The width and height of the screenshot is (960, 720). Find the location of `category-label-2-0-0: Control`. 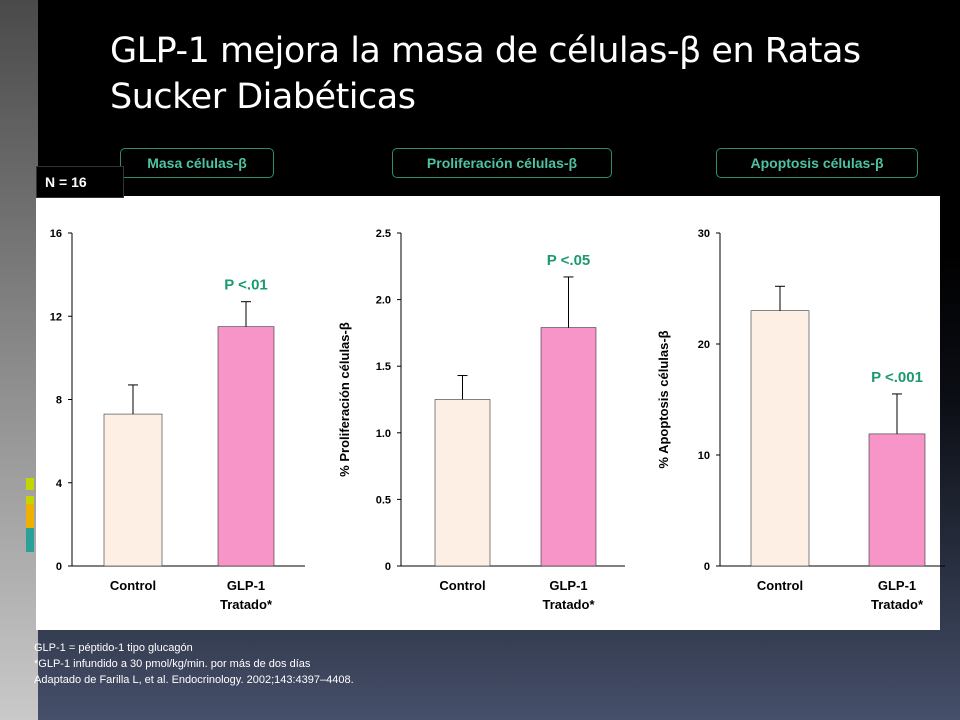

category-label-2-0-0: Control is located at coordinates (780, 585).